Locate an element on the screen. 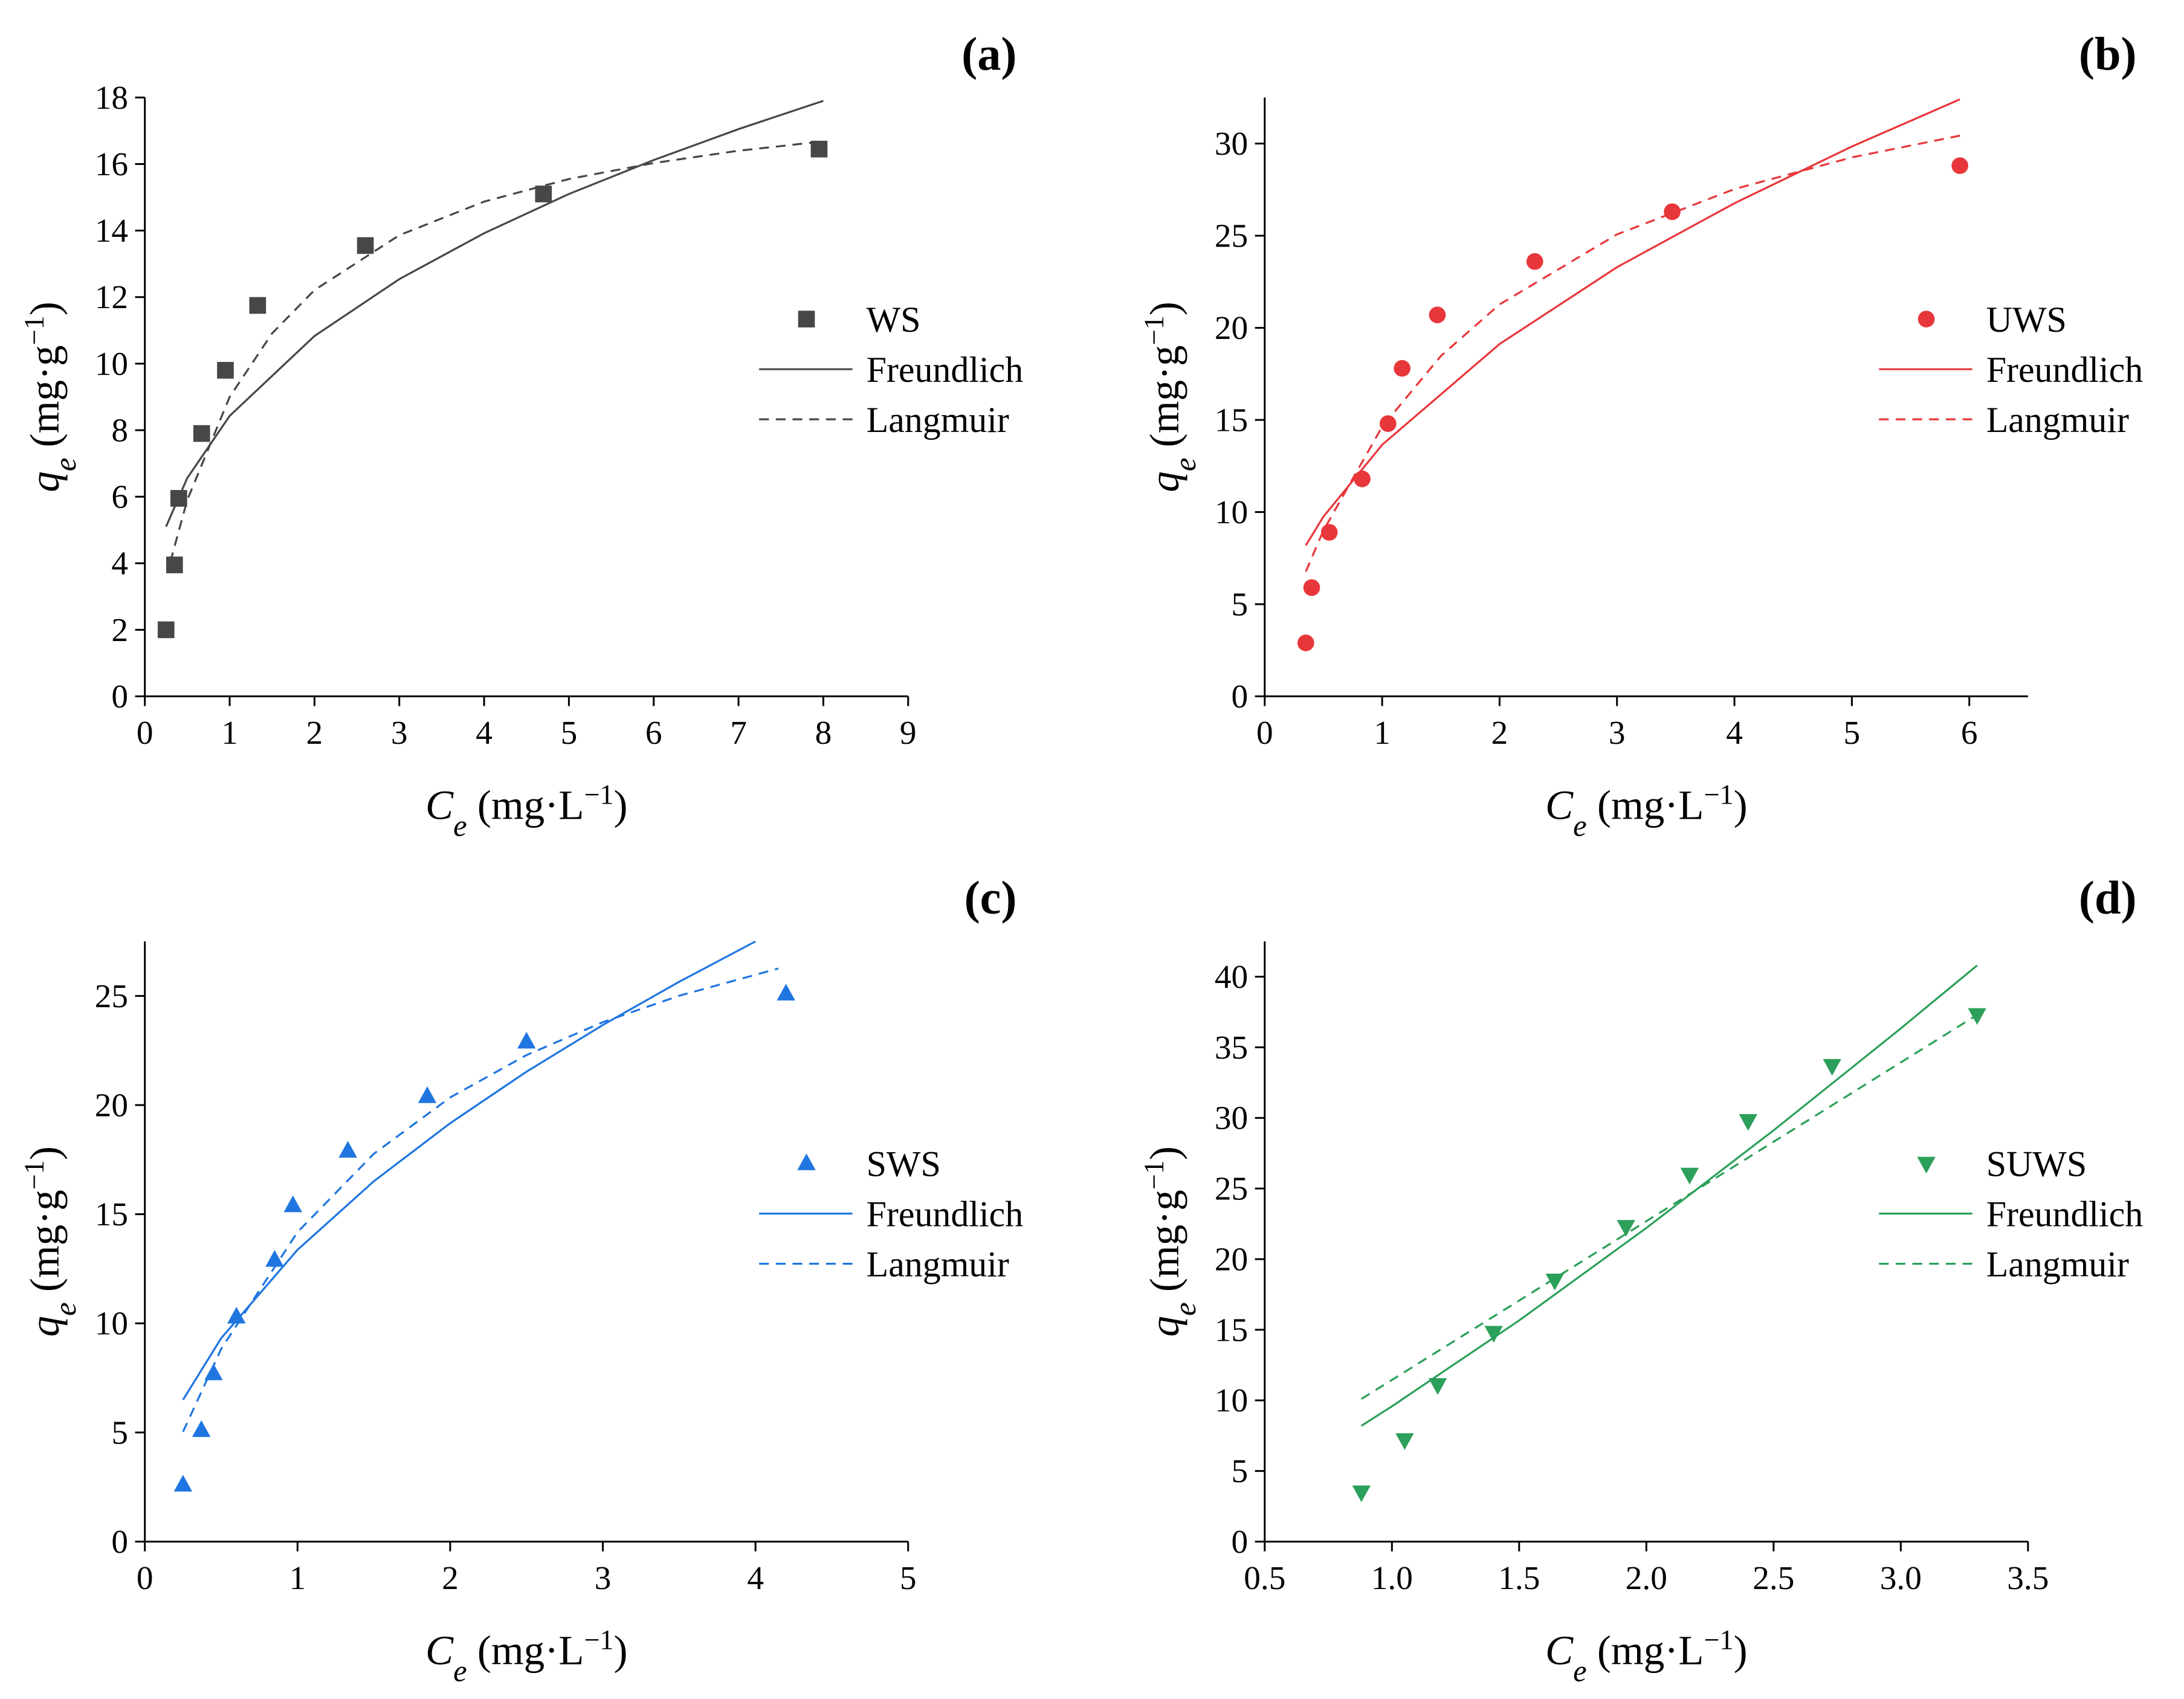  x-tick-label: 5 is located at coordinates (908, 1577).